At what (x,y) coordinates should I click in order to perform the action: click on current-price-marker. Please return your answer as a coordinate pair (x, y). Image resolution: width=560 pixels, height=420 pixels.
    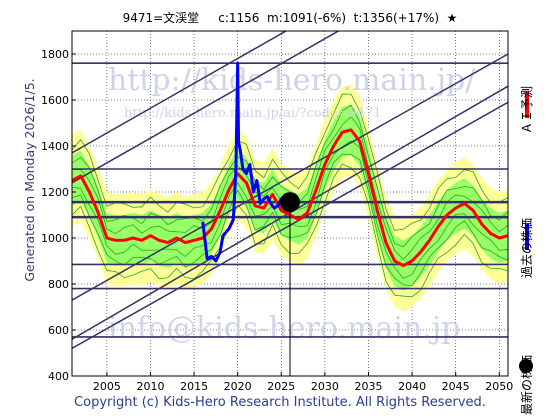
    Looking at the image, I should click on (290, 202).